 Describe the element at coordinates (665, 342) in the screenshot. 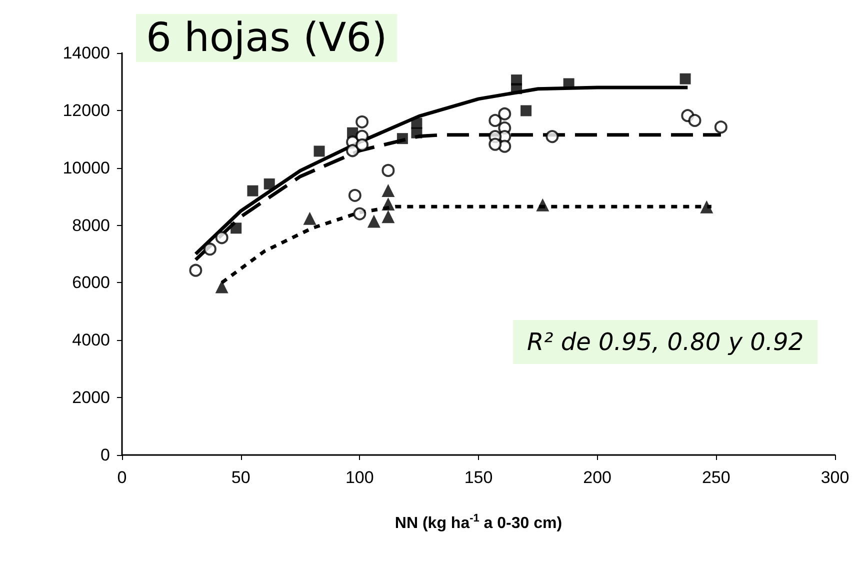

I see `annotation: R² de 0.95, 0.80 y 0.92` at that location.